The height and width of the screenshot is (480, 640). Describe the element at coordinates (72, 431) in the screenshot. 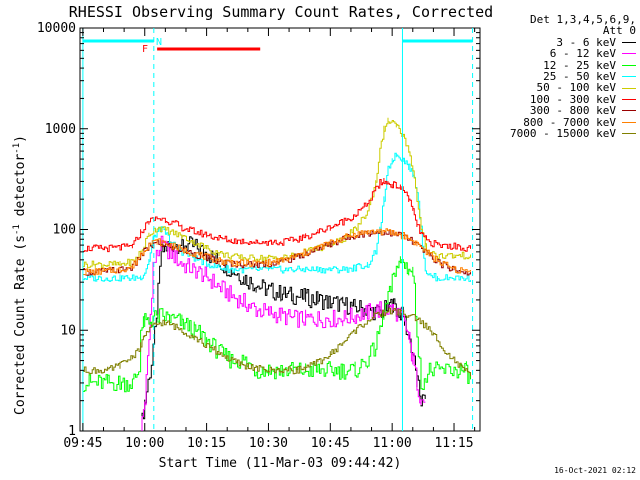

I see `y-tick-label: 1` at that location.